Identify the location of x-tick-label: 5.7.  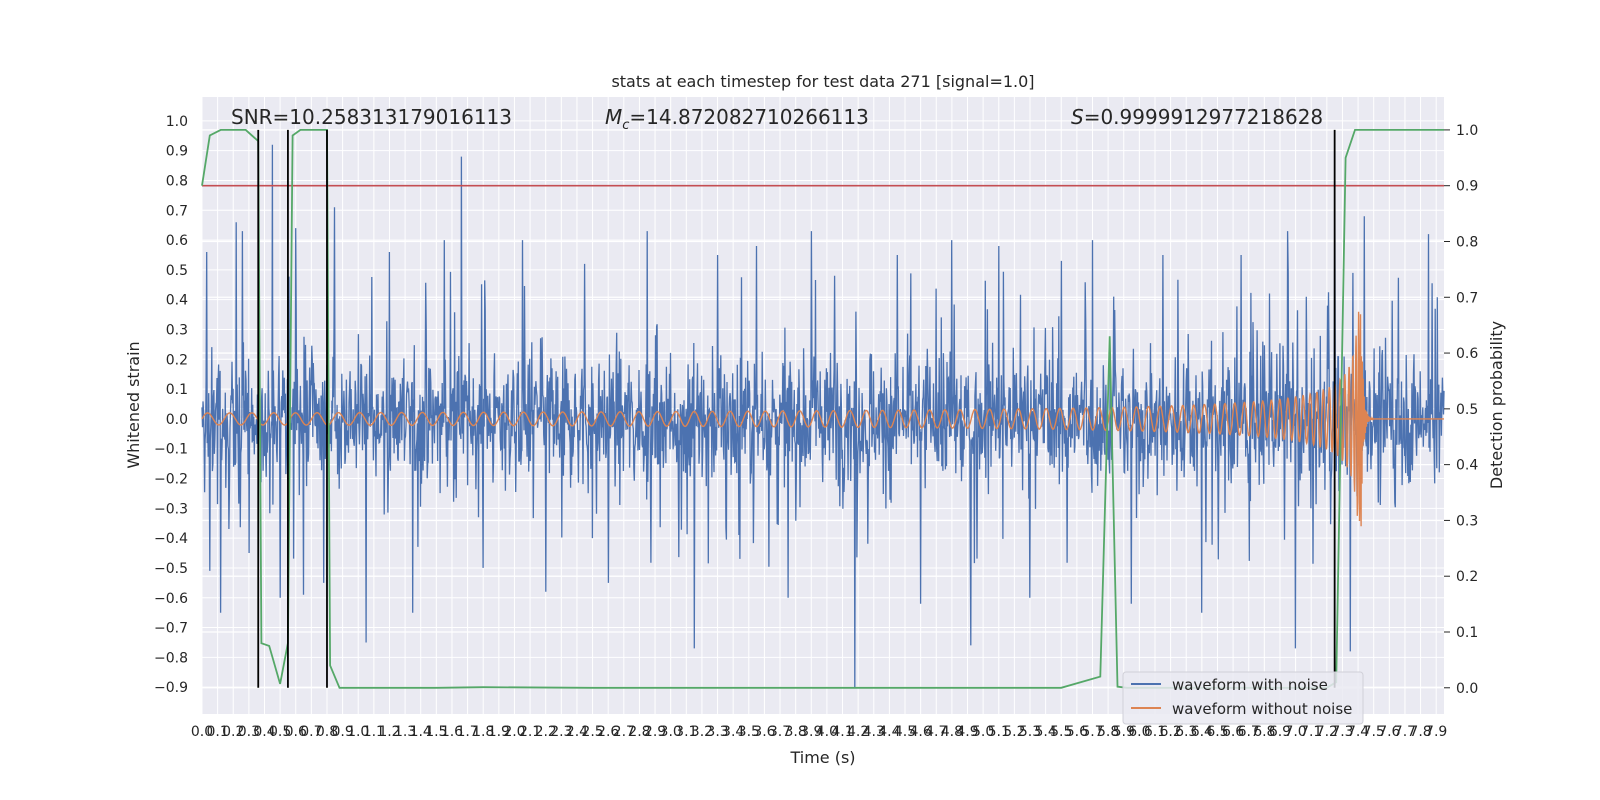
(1092, 732).